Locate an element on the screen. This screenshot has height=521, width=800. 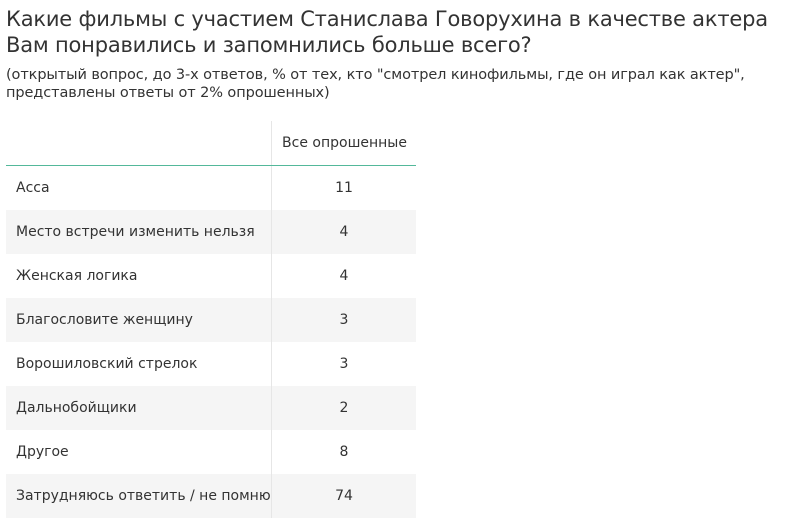
row-value: 74 is located at coordinates (343, 496).